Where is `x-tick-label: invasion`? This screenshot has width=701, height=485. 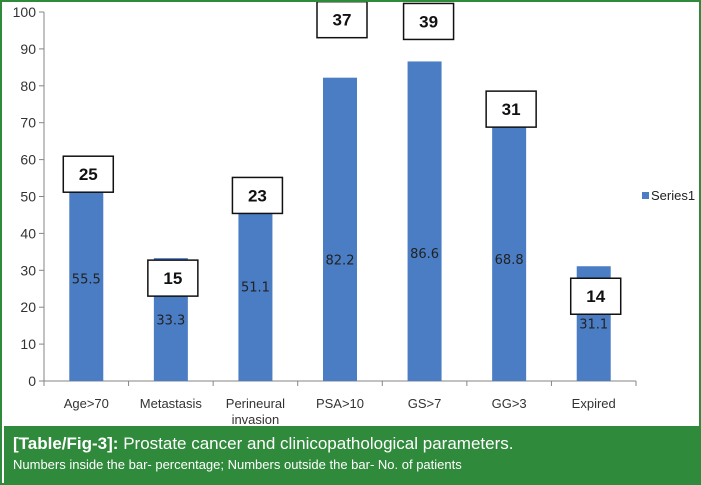
x-tick-label: invasion is located at coordinates (256, 418).